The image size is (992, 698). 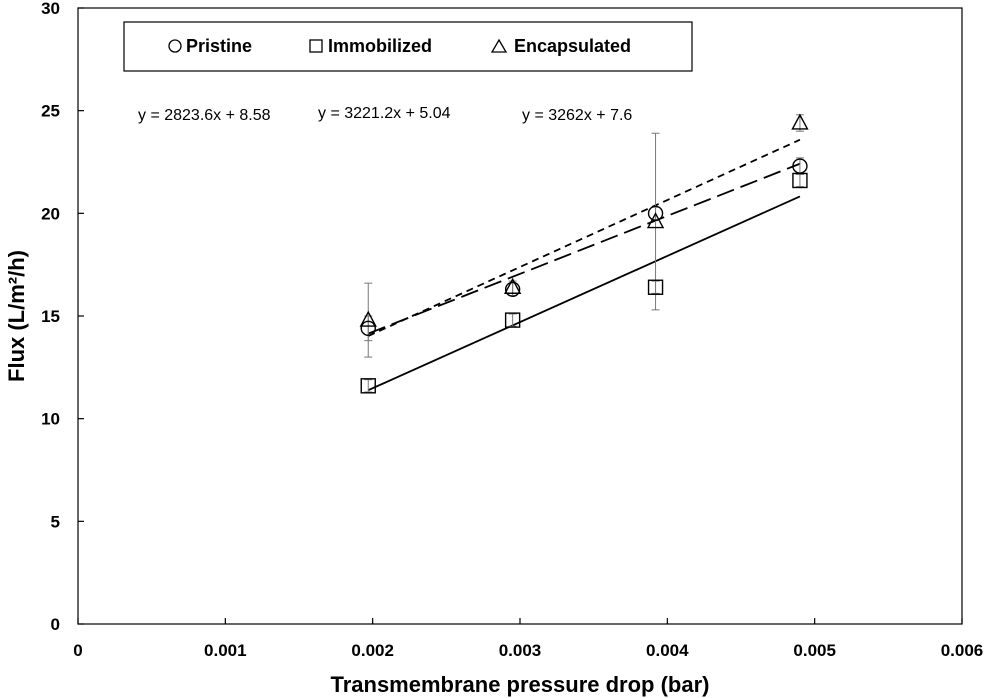 What do you see at coordinates (372, 650) in the screenshot?
I see `x-tick-label: 0.002` at bounding box center [372, 650].